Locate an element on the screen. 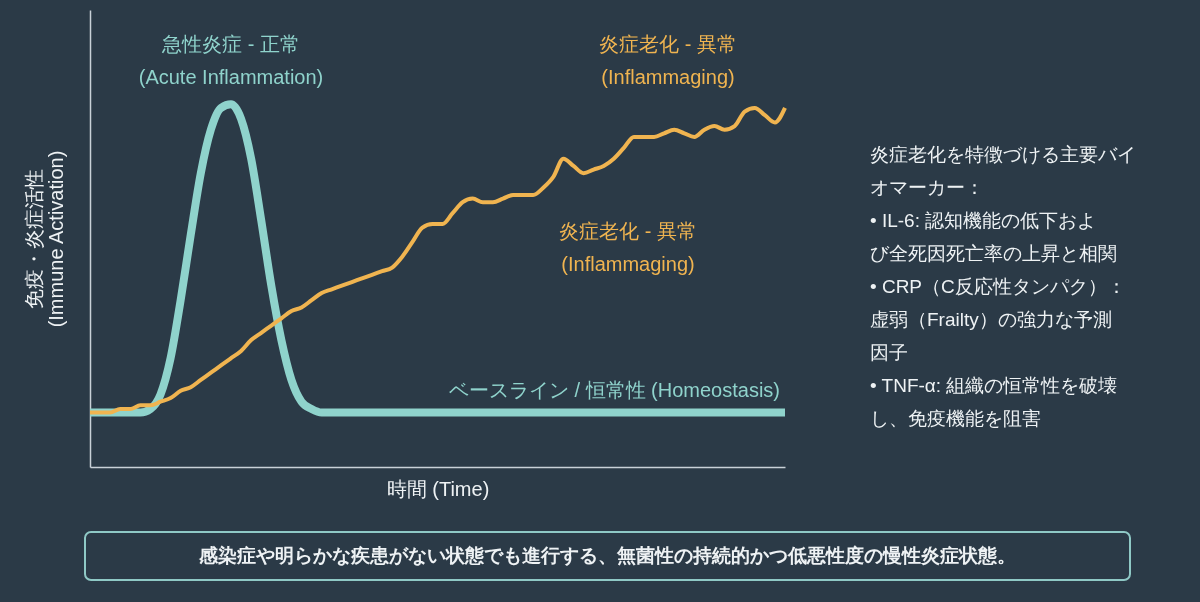  text: • CRP（C反応性タンパク）：虚弱（Frailty）の強力な予測因子 is located at coordinates (998, 319).